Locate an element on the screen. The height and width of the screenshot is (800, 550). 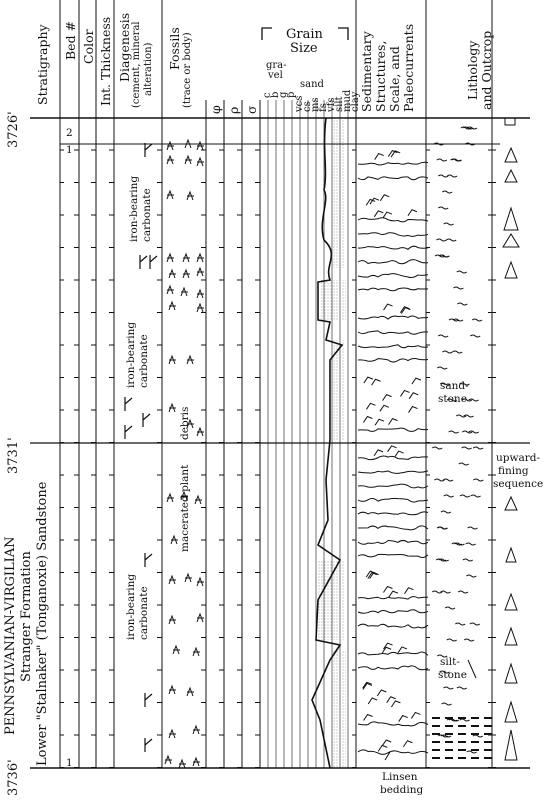
header-diagenesis-sub1: (cement, mineral is located at coordinates (136, 64).